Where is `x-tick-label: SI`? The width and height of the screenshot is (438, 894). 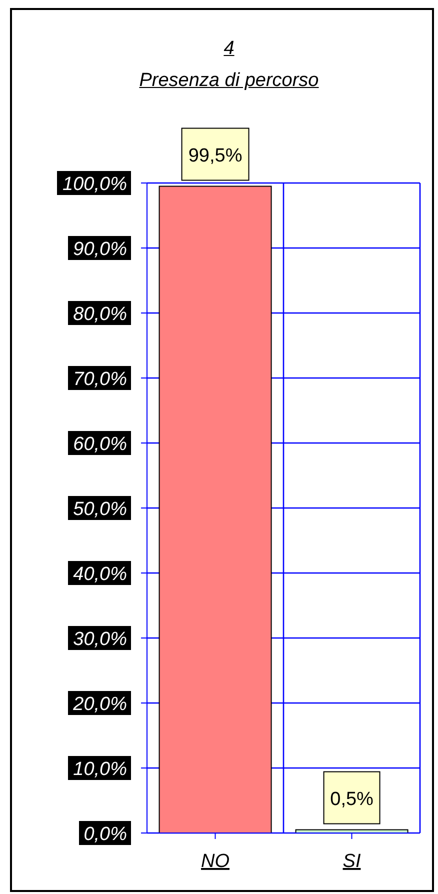 x-tick-label: SI is located at coordinates (352, 861).